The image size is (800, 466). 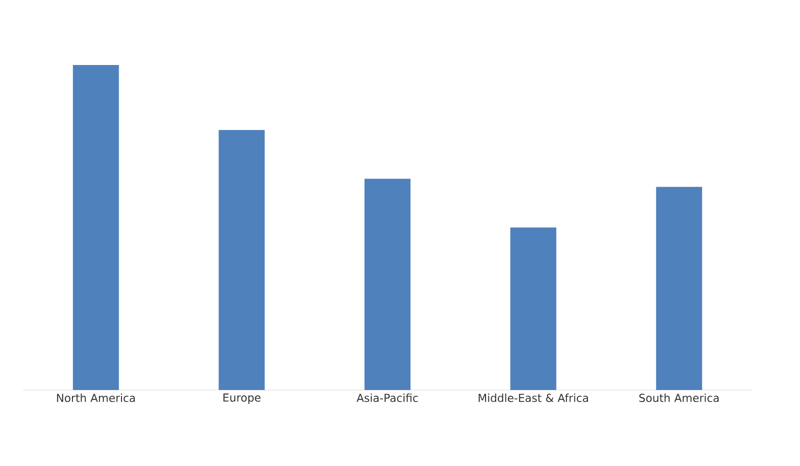 I want to click on x-tick-label: Asia-Pacific, so click(x=387, y=398).